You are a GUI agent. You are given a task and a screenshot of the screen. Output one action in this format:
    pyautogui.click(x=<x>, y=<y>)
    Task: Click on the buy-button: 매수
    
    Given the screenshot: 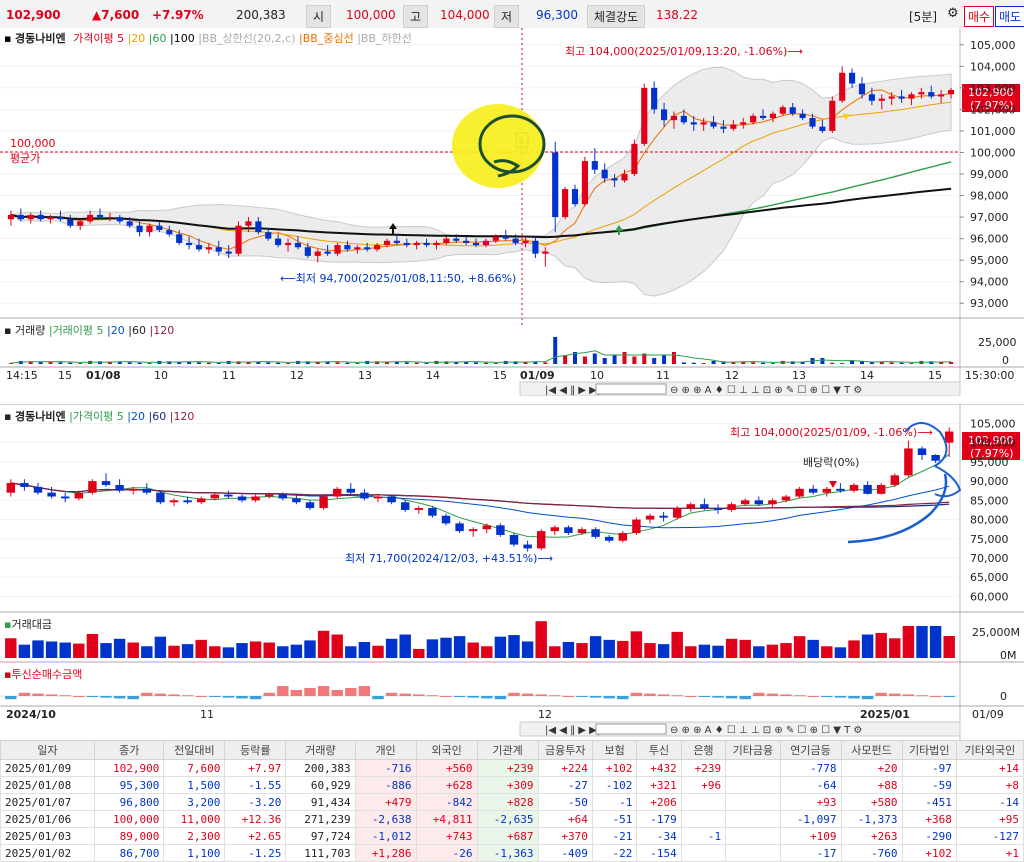 What is the action you would take?
    pyautogui.click(x=979, y=16)
    